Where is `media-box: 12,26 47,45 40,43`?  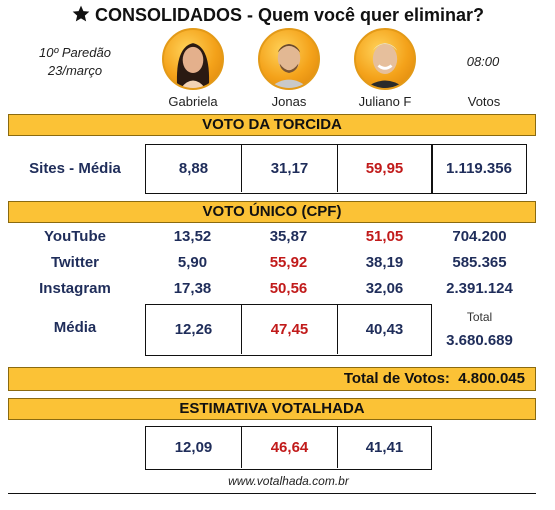 media-box: 12,26 47,45 40,43 is located at coordinates (288, 330).